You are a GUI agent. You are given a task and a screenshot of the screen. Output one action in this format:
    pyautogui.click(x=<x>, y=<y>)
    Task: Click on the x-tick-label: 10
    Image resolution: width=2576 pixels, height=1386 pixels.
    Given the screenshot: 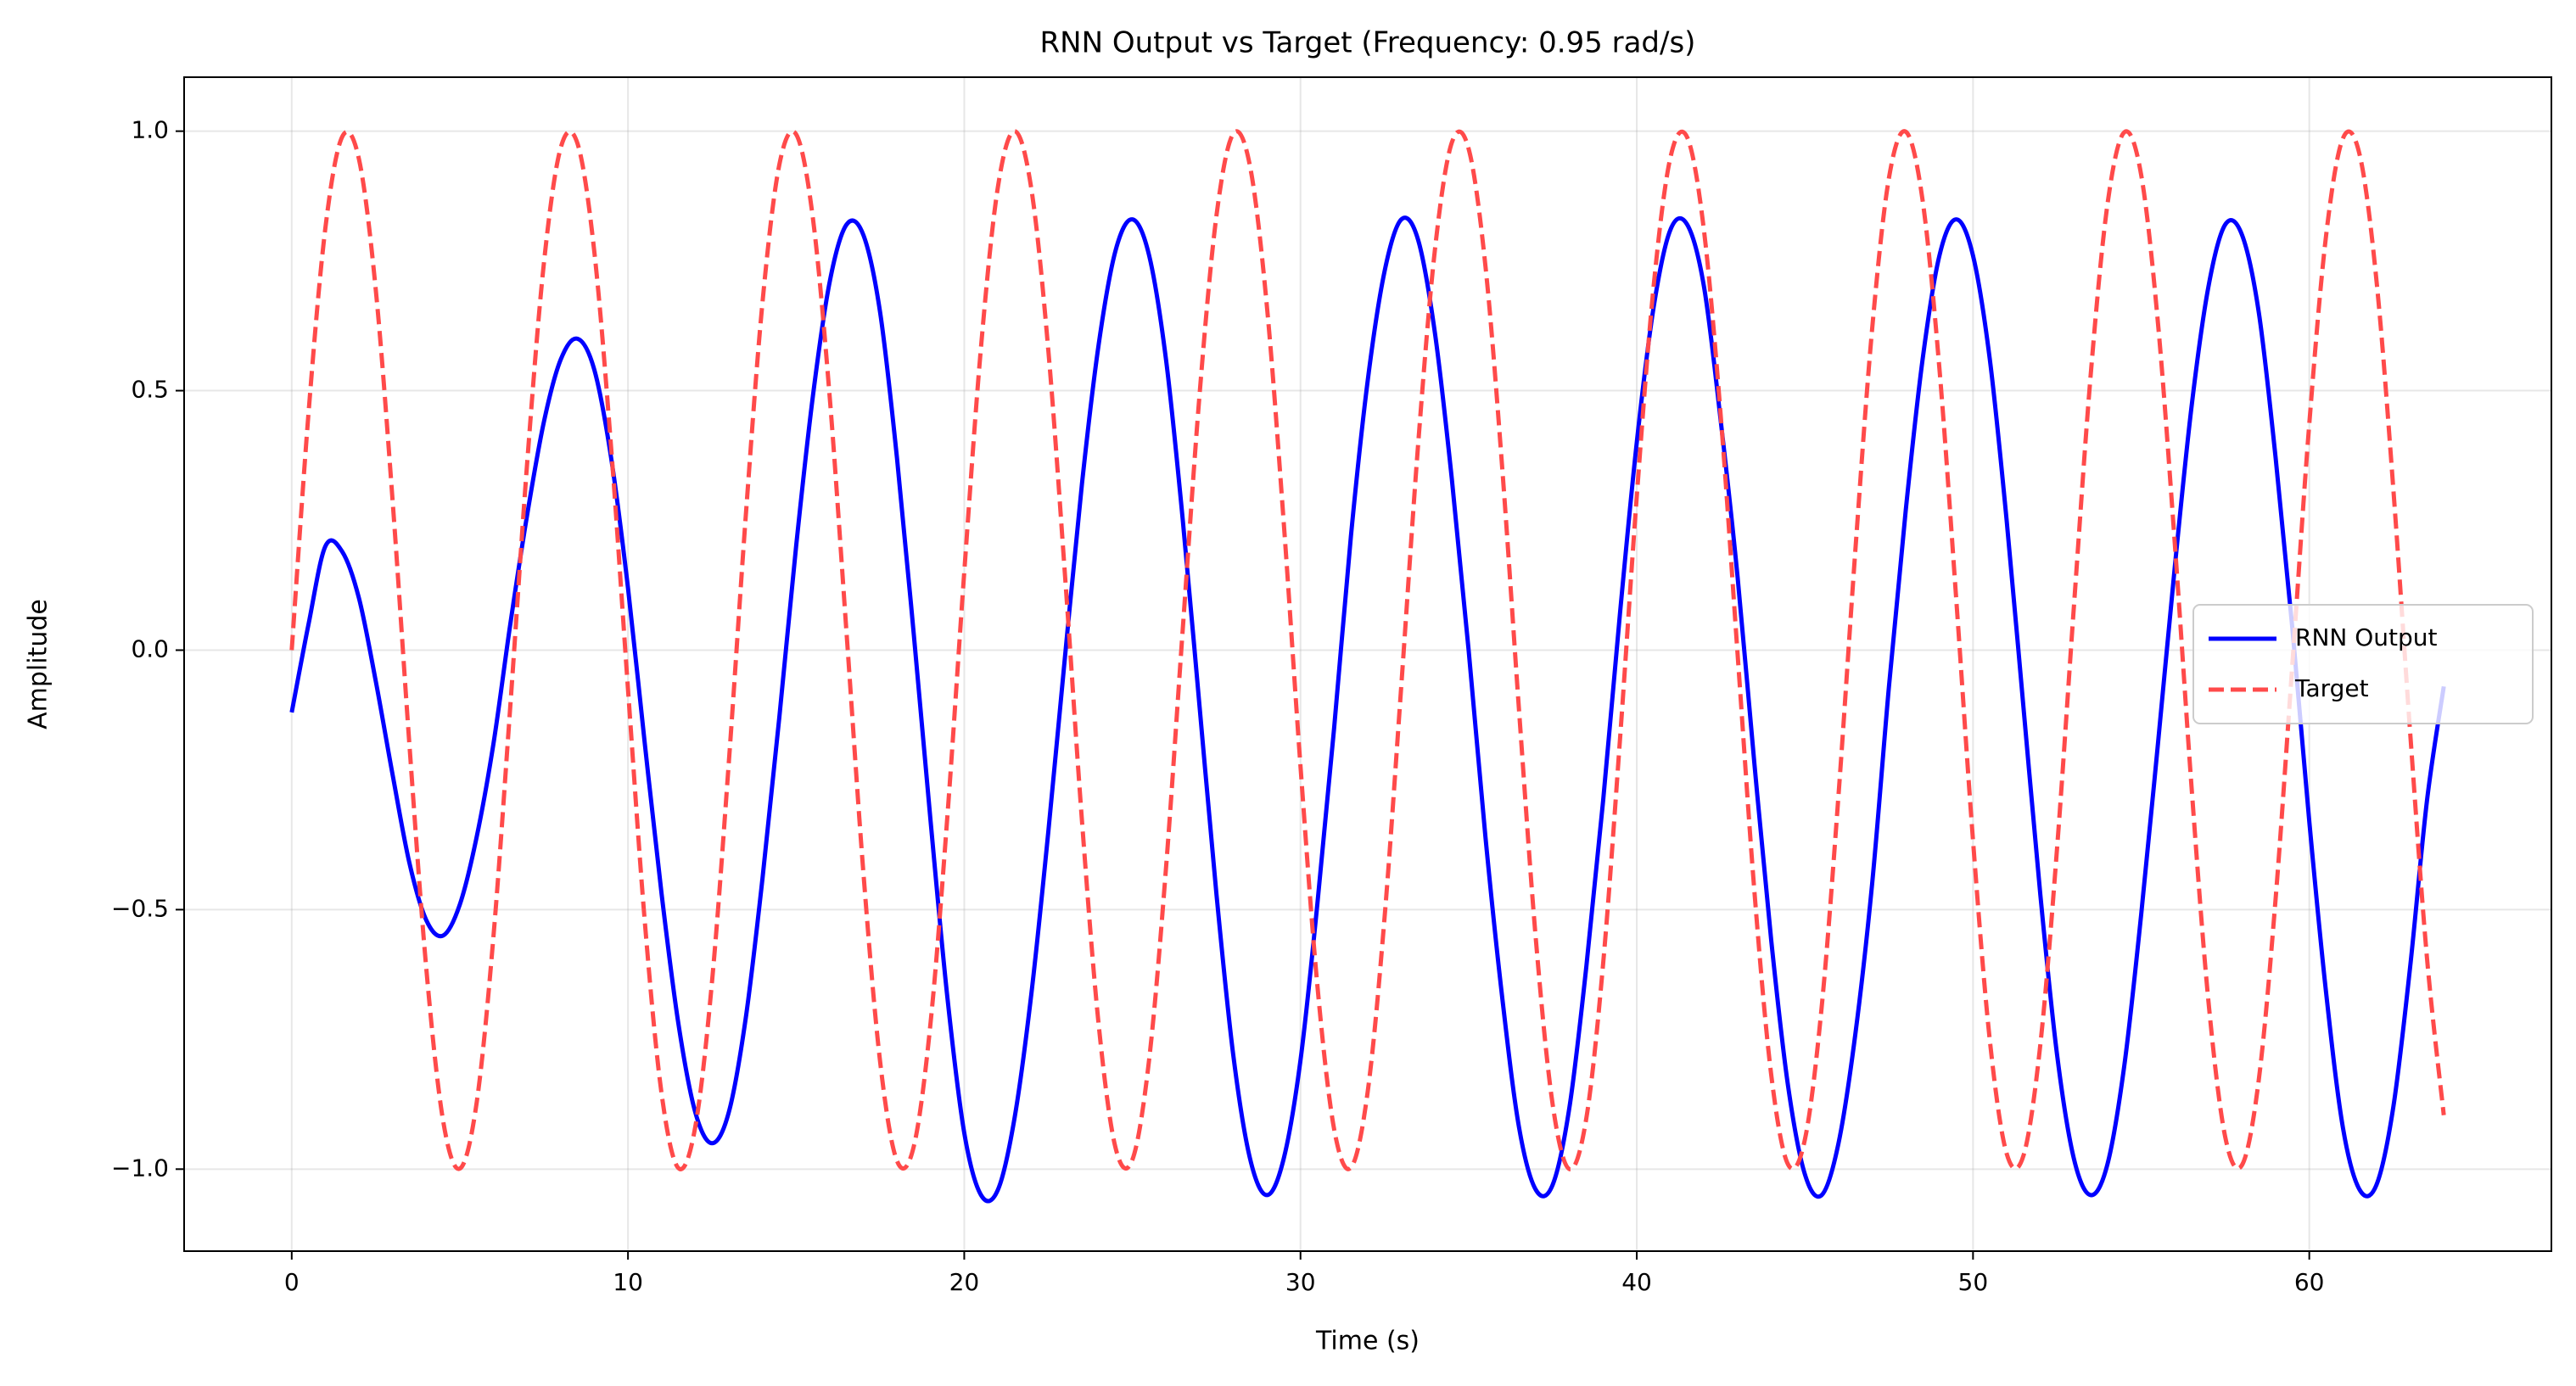 What is the action you would take?
    pyautogui.click(x=628, y=1282)
    